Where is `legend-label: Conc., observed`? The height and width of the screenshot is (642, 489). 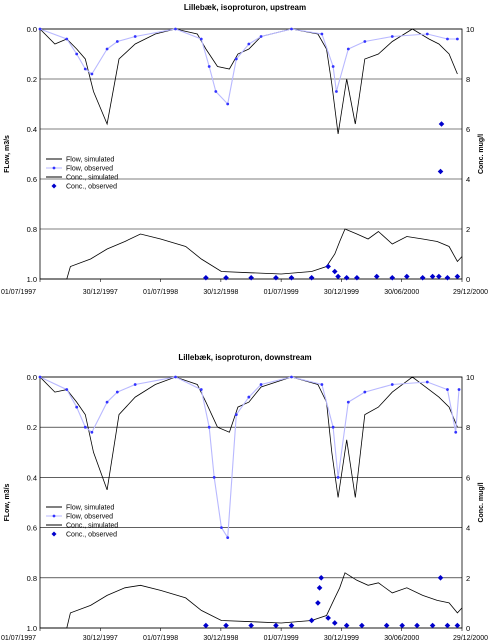 legend-label: Conc., observed is located at coordinates (91, 187).